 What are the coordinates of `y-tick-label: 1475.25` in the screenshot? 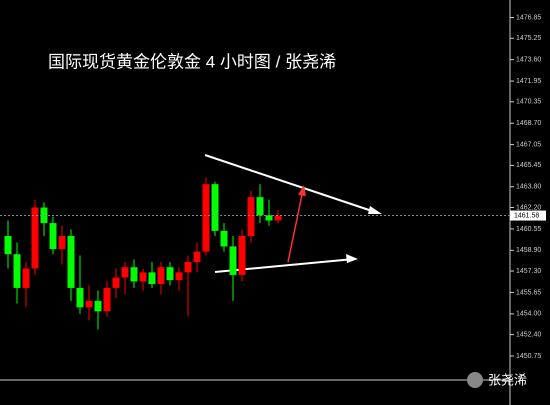 It's located at (528, 38).